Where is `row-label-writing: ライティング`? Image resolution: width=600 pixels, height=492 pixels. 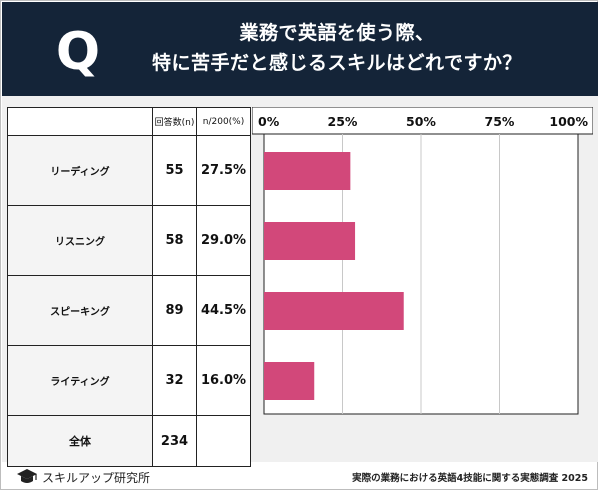 row-label-writing: ライティング is located at coordinates (80, 380).